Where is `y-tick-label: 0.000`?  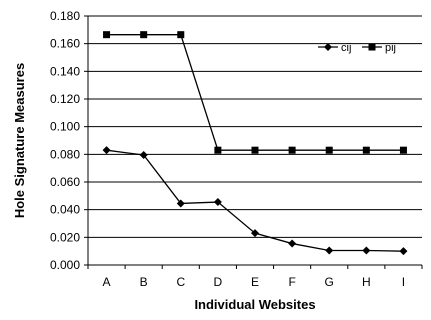
y-tick-label: 0.000 is located at coordinates (65, 265).